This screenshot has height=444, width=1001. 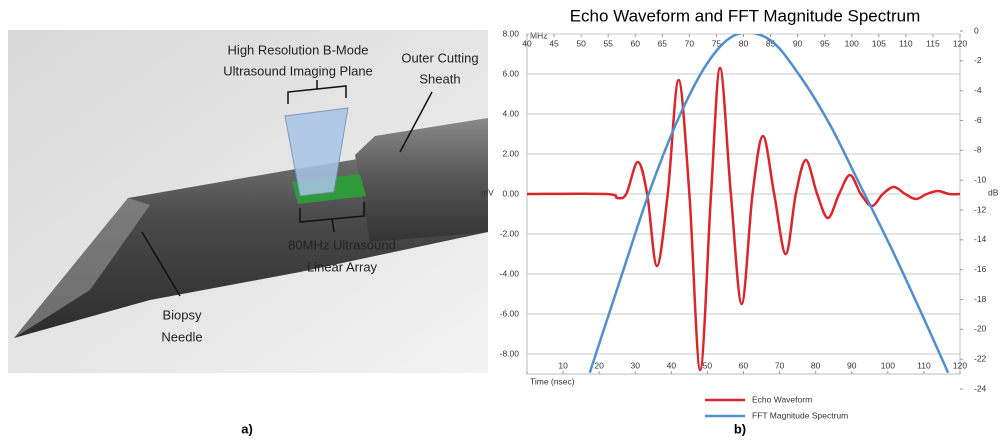 What do you see at coordinates (780, 365) in the screenshot?
I see `x-tick-label: 70` at bounding box center [780, 365].